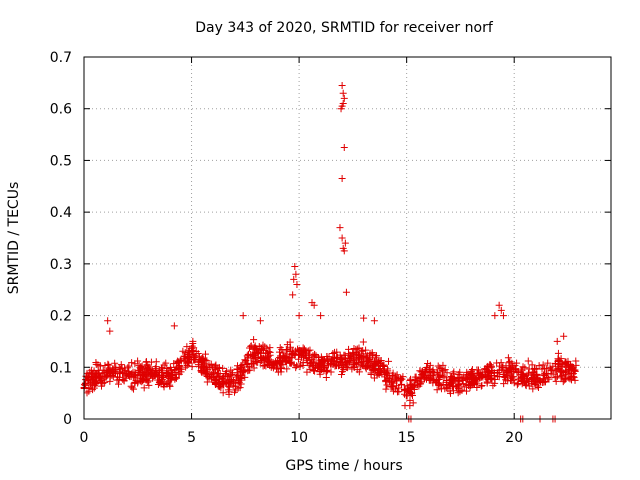  What do you see at coordinates (514, 438) in the screenshot?
I see `x-tick-label: 20` at bounding box center [514, 438].